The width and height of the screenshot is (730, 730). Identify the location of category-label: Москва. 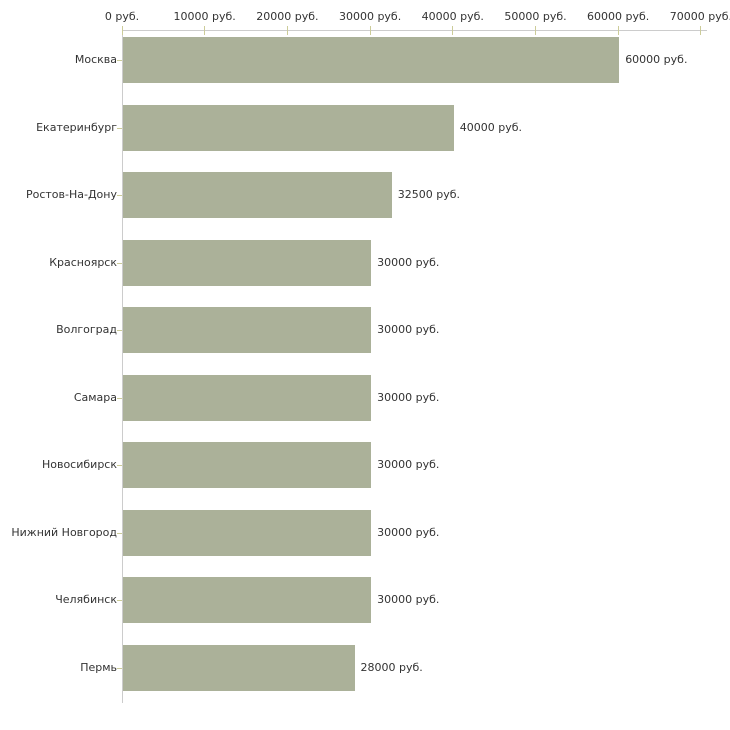
(95, 59).